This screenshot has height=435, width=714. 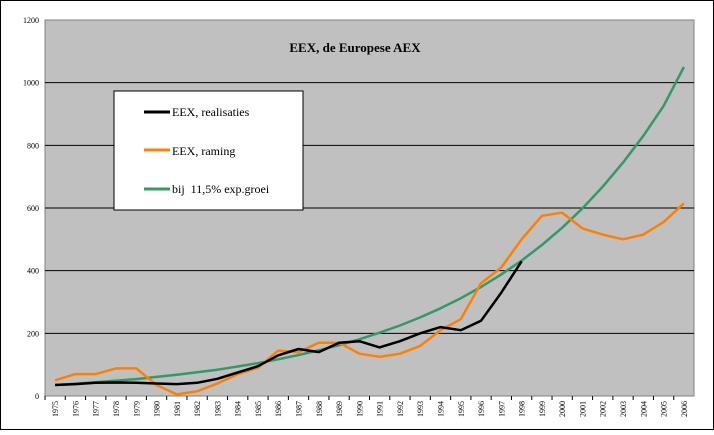 I want to click on y-tick-label: 1000, so click(x=31, y=83).